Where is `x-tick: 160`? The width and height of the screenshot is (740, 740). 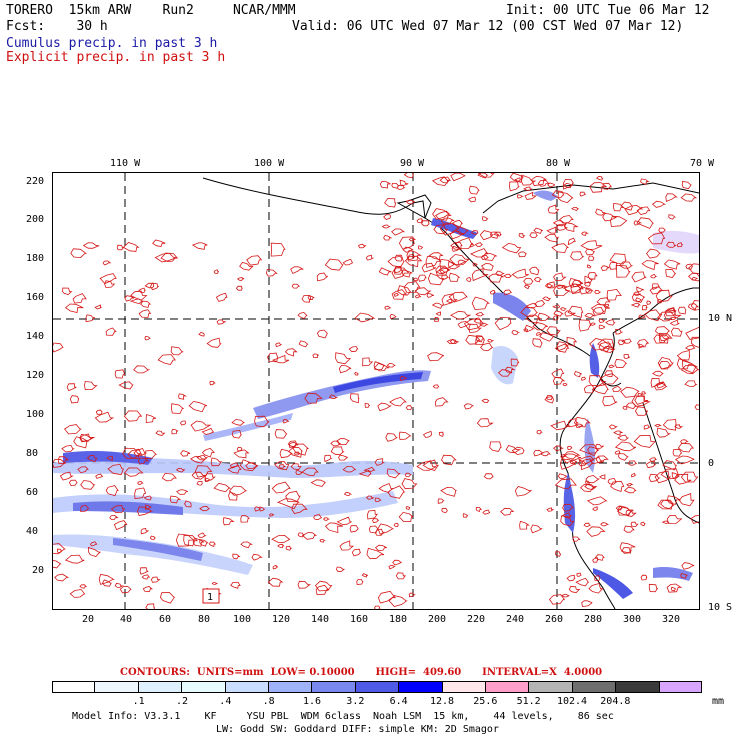 x-tick: 160 is located at coordinates (359, 619).